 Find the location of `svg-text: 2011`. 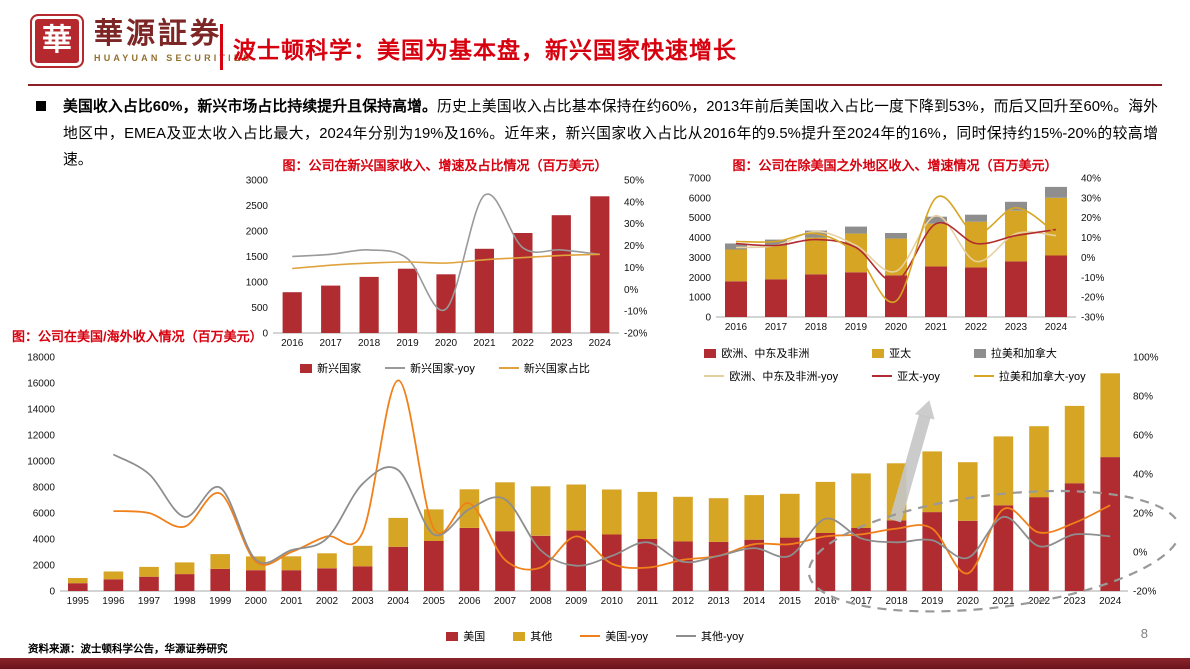

svg-text: 2011 is located at coordinates (648, 601).